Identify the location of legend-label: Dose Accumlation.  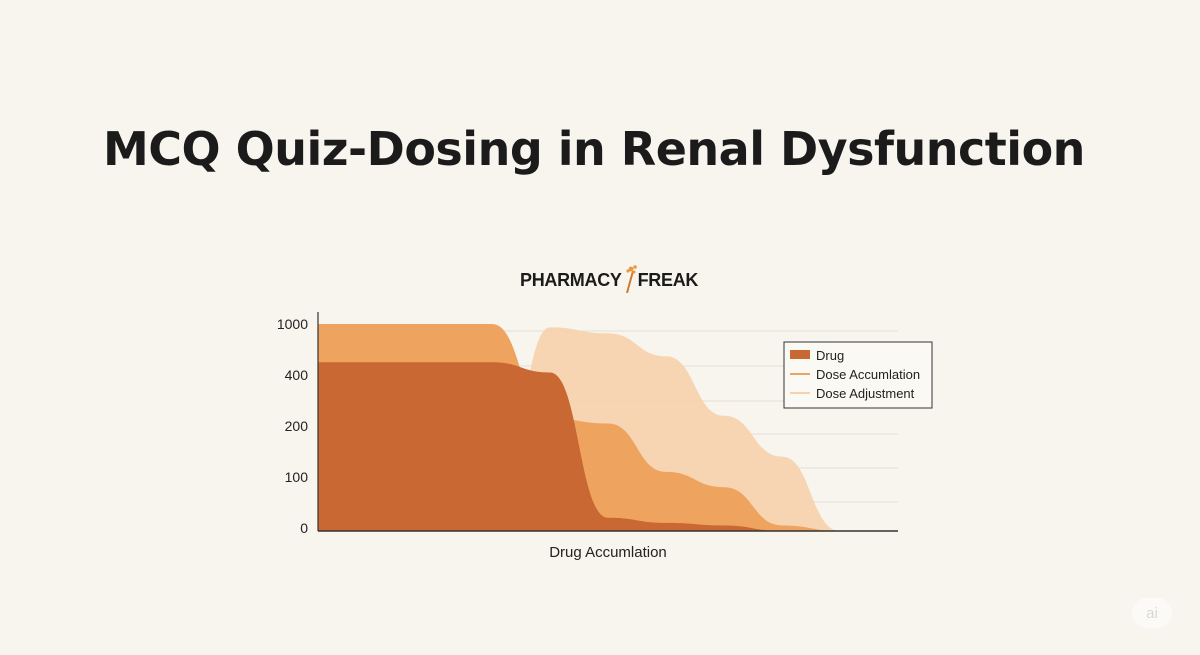
(868, 374).